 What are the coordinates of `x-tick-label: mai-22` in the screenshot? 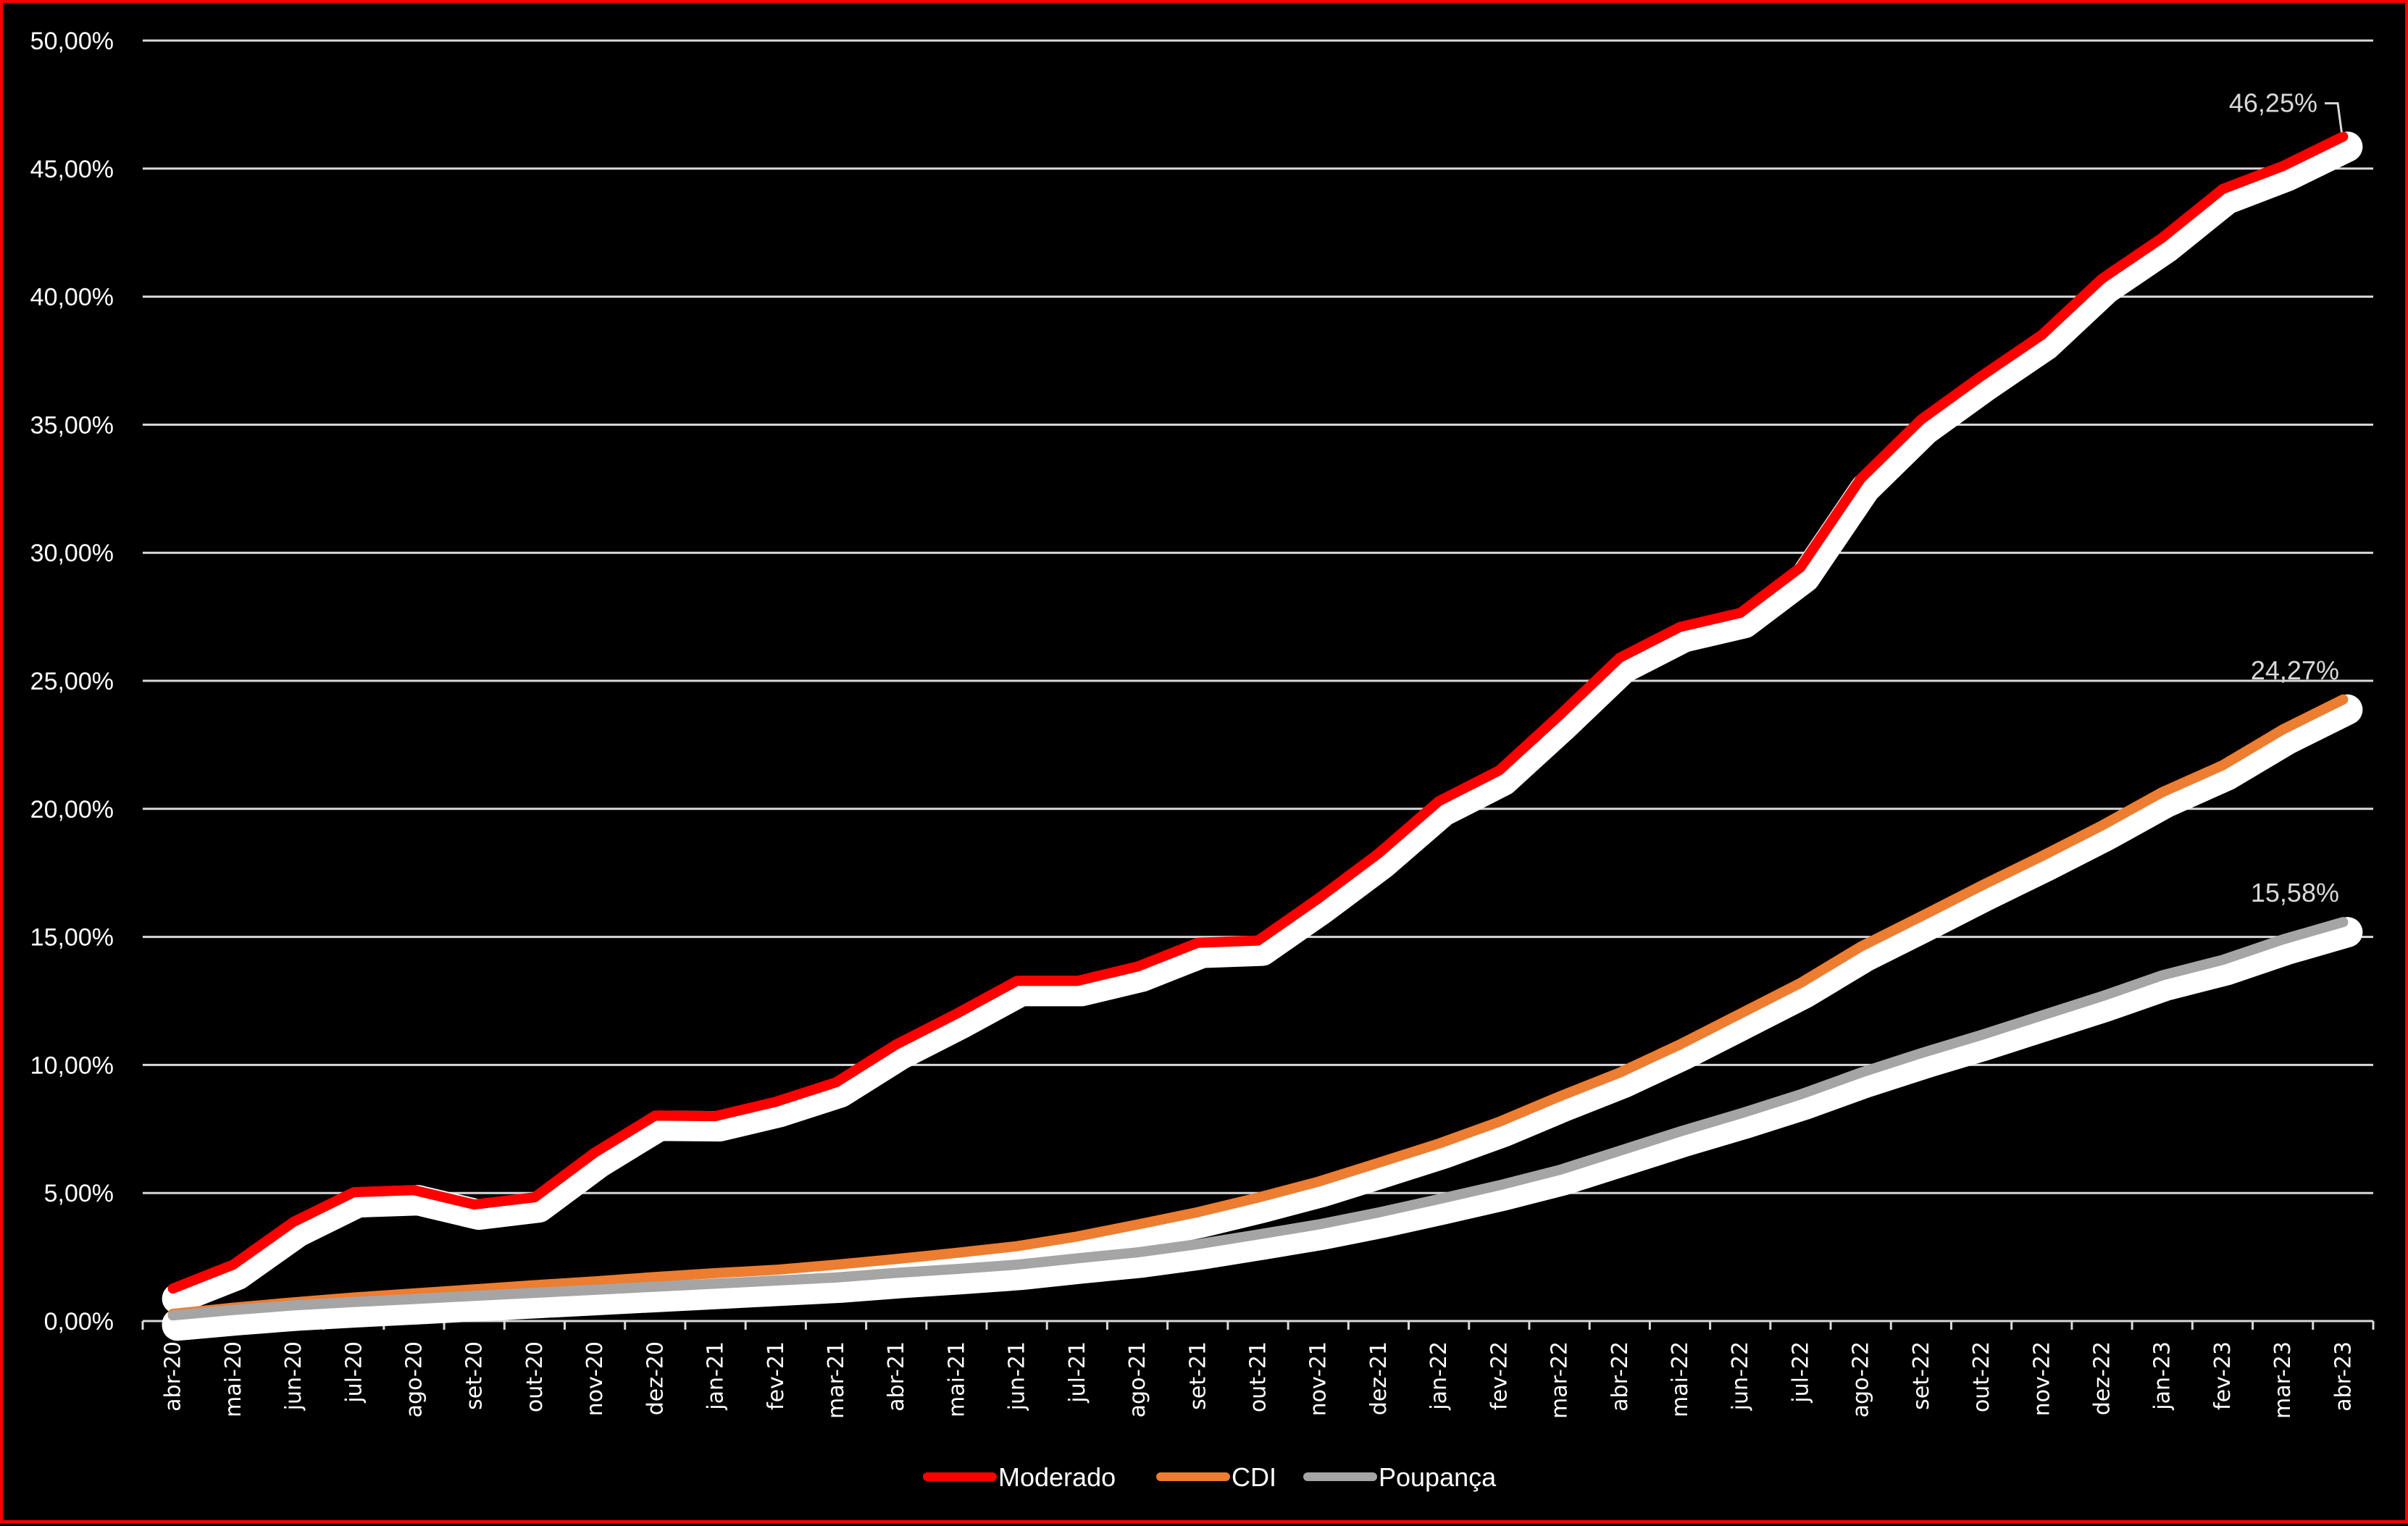 It's located at (1681, 1379).